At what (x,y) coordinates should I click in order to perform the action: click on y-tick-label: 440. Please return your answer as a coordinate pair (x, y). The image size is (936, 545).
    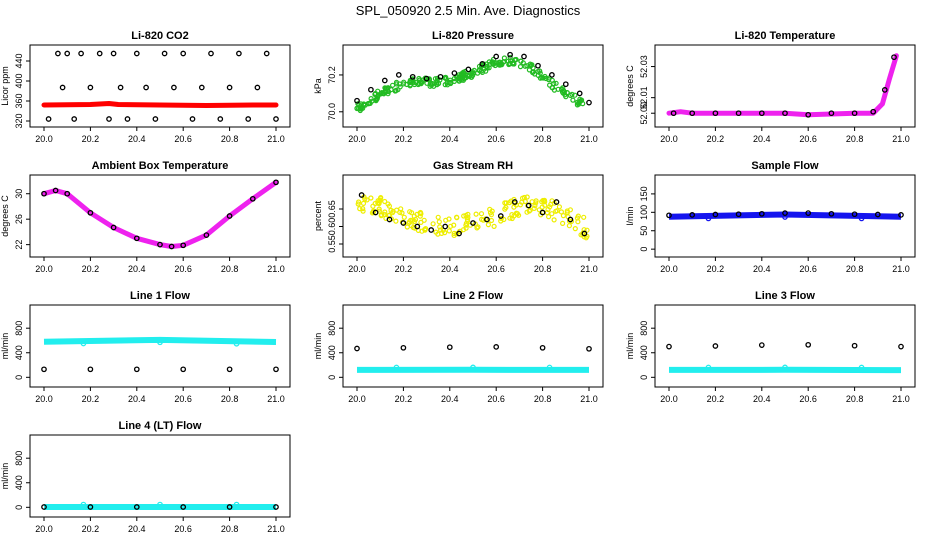
    Looking at the image, I should click on (19, 60).